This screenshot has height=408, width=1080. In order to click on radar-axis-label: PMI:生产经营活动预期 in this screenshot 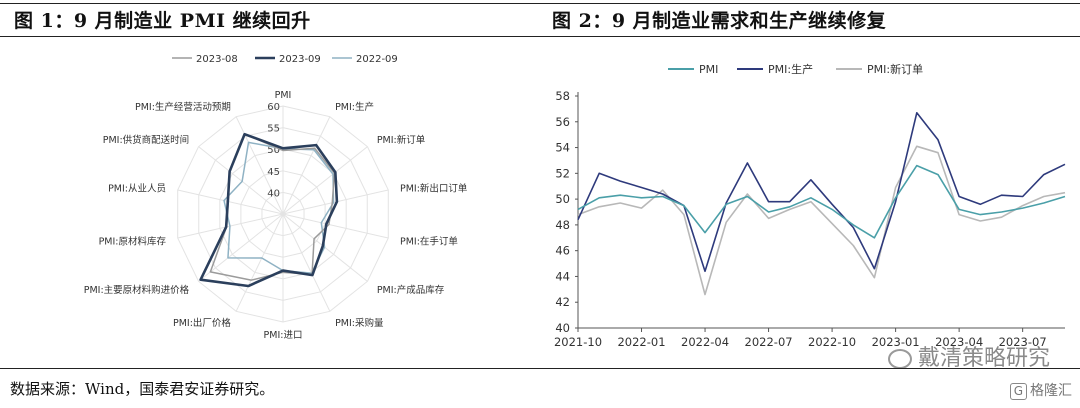, I will do `click(183, 107)`.